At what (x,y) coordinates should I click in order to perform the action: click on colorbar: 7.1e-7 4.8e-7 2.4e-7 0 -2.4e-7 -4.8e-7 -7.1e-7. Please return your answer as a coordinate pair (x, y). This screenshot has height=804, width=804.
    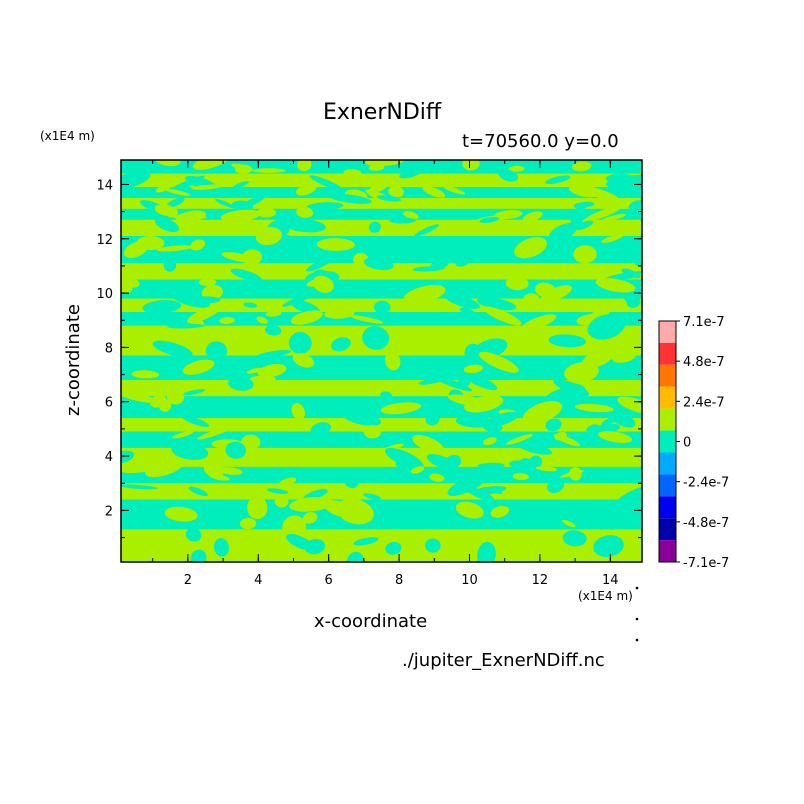
    Looking at the image, I should click on (693, 443).